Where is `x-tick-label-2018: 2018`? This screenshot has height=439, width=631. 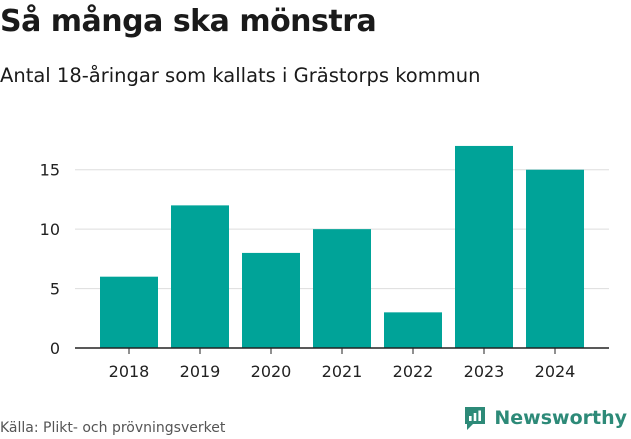
x-tick-label-2018: 2018 is located at coordinates (129, 371).